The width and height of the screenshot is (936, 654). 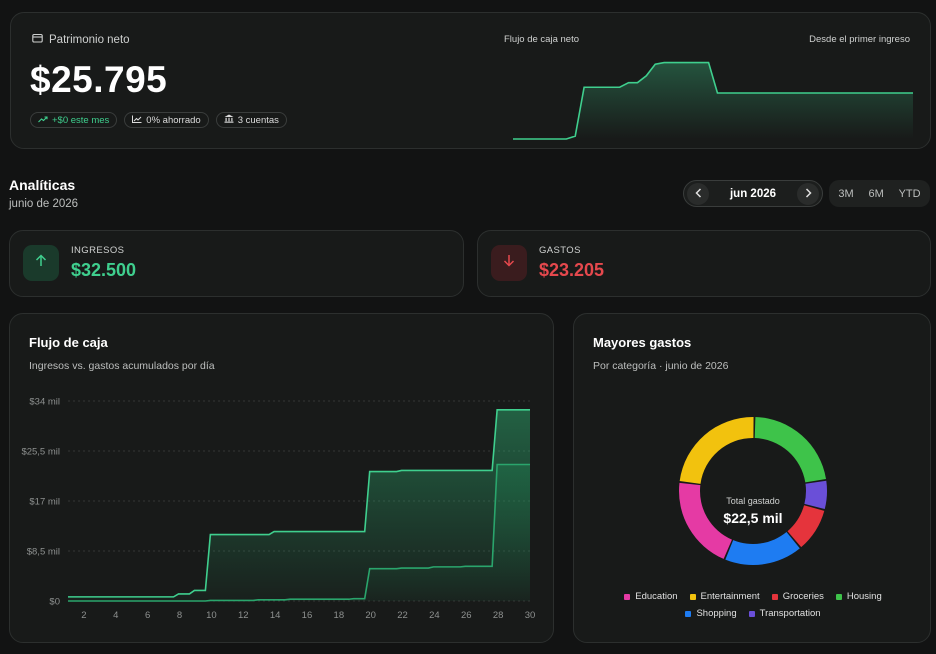 What do you see at coordinates (541, 39) in the screenshot?
I see `net-cashflow-label: Flujo de caja neto` at bounding box center [541, 39].